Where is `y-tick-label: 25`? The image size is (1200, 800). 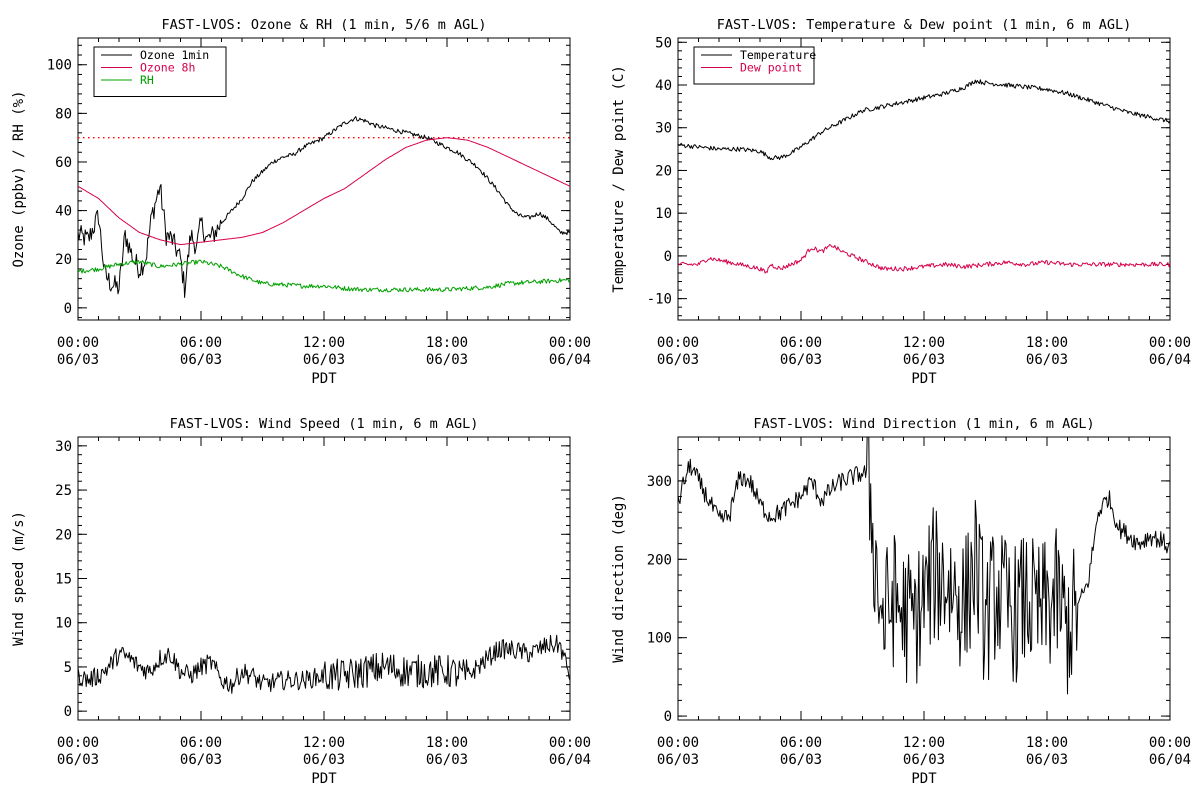 y-tick-label: 25 is located at coordinates (63, 491).